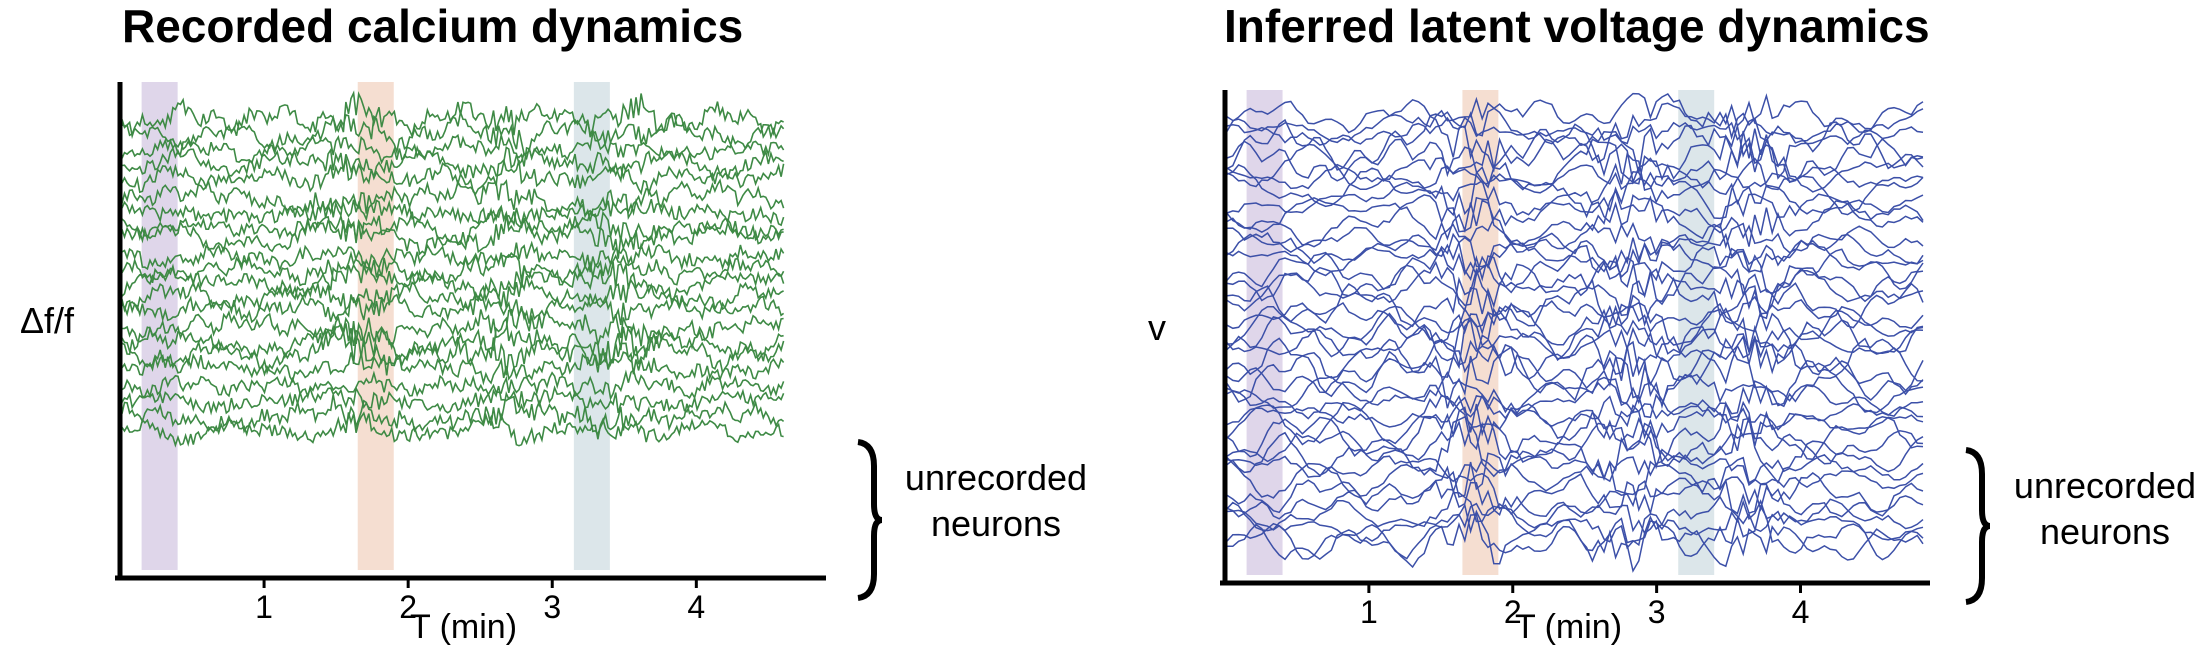  What do you see at coordinates (1577, 26) in the screenshot?
I see `voltage-panel-title: Inferred latent voltage dynamics` at bounding box center [1577, 26].